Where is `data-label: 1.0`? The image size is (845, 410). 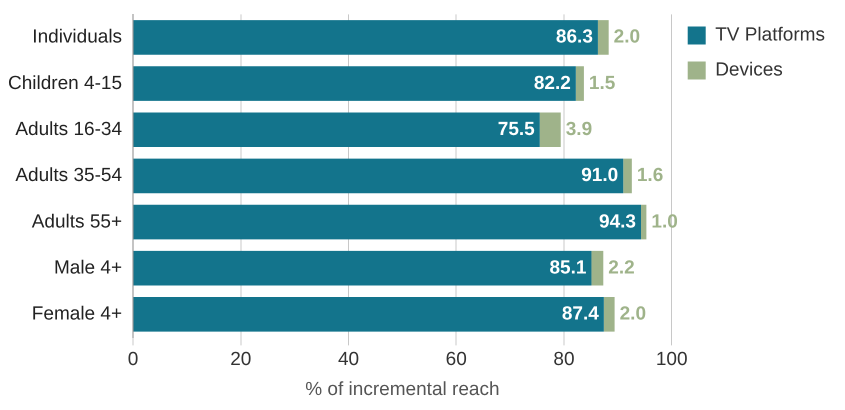 data-label: 1.0 is located at coordinates (664, 221).